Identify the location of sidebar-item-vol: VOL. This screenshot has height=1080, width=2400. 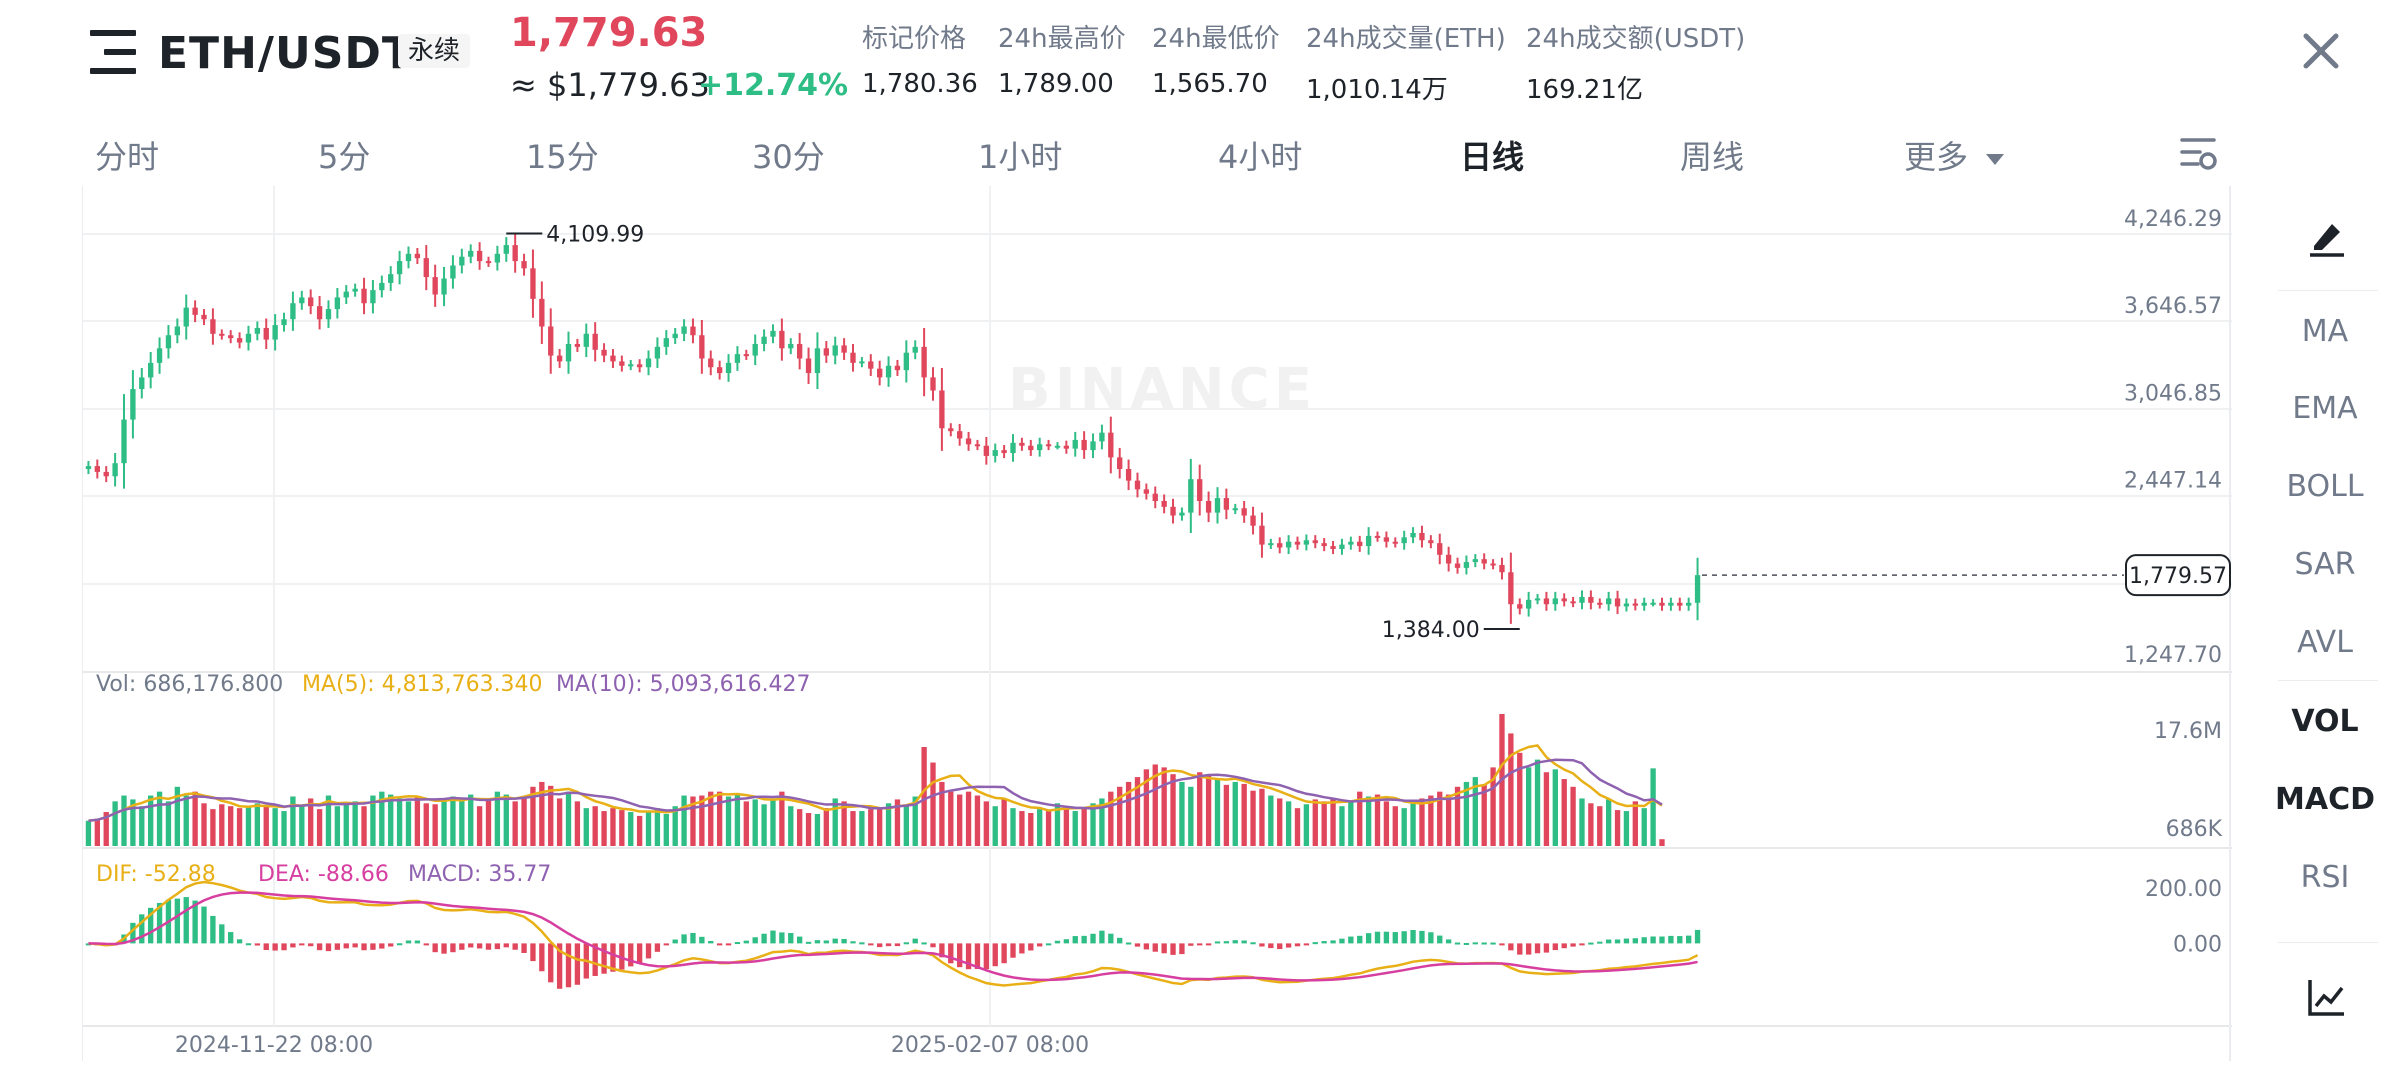
(2325, 721).